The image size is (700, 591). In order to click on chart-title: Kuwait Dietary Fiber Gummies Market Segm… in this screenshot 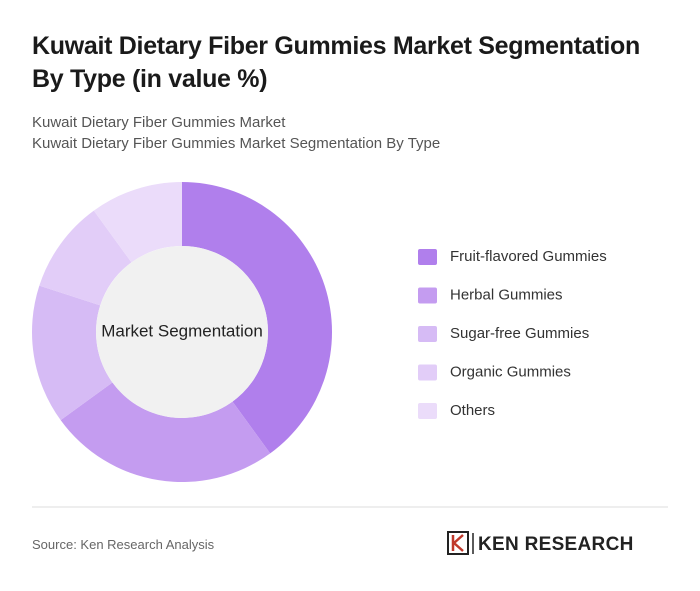, I will do `click(336, 62)`.